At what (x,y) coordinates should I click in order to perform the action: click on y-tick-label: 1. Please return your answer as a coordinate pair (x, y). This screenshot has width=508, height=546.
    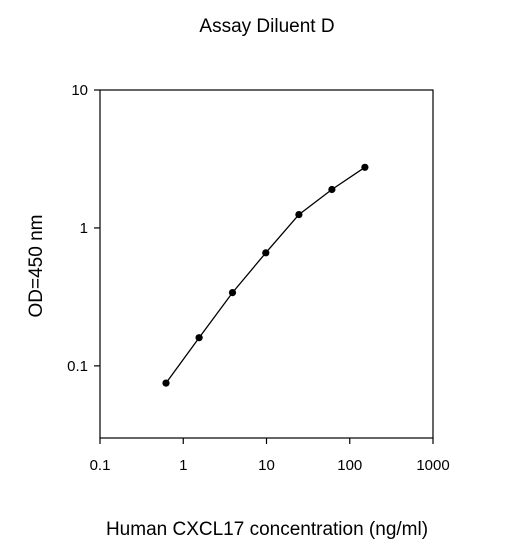
    Looking at the image, I should click on (84, 228).